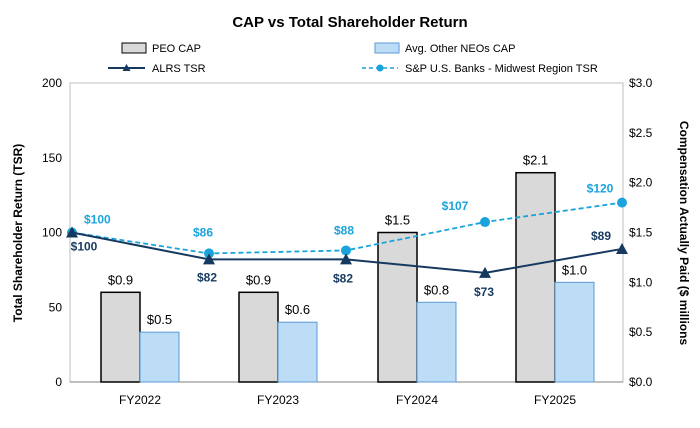  What do you see at coordinates (176, 49) in the screenshot?
I see `legend-label-peo-cap: PEO CAP` at bounding box center [176, 49].